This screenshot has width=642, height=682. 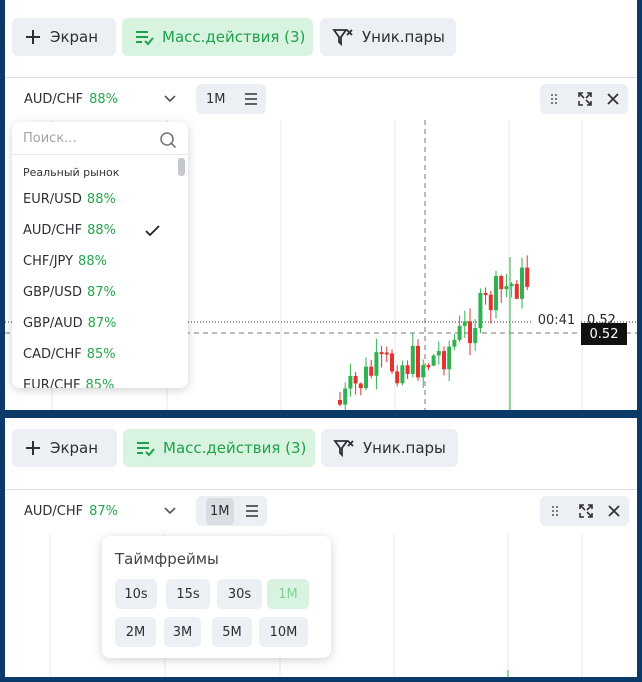 I want to click on pair-option: GBP/AUD 87%, so click(x=70, y=323).